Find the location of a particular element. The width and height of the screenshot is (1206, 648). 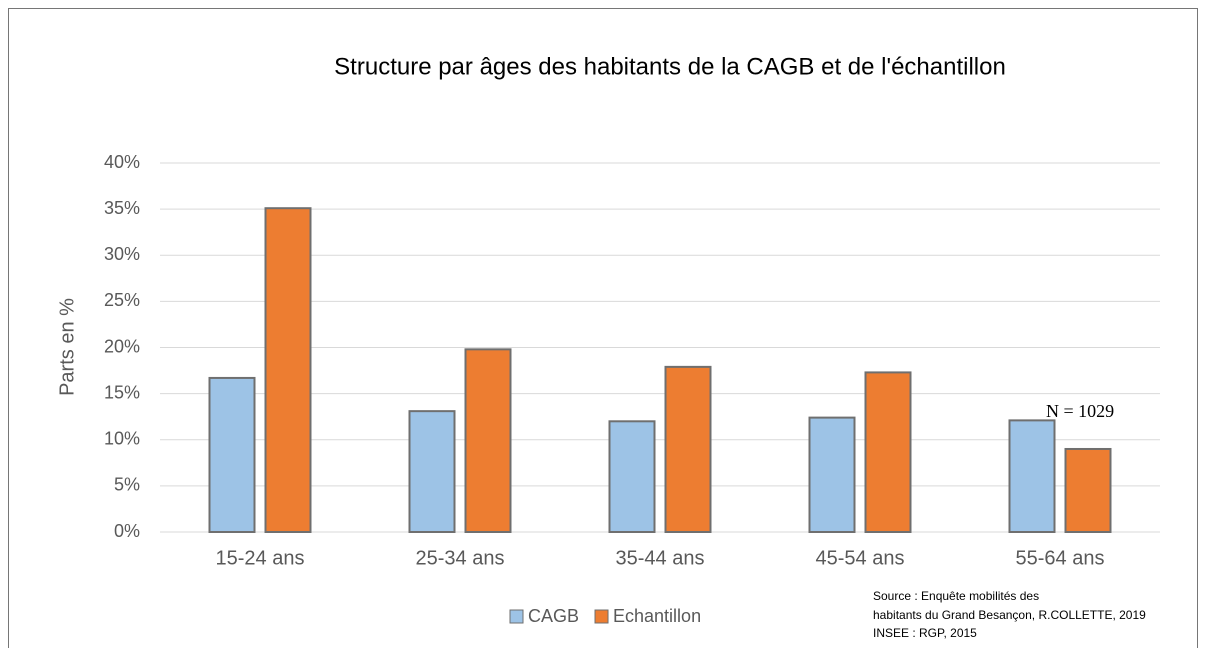

source-line: INSEE : RGP, 2015 is located at coordinates (925, 633).